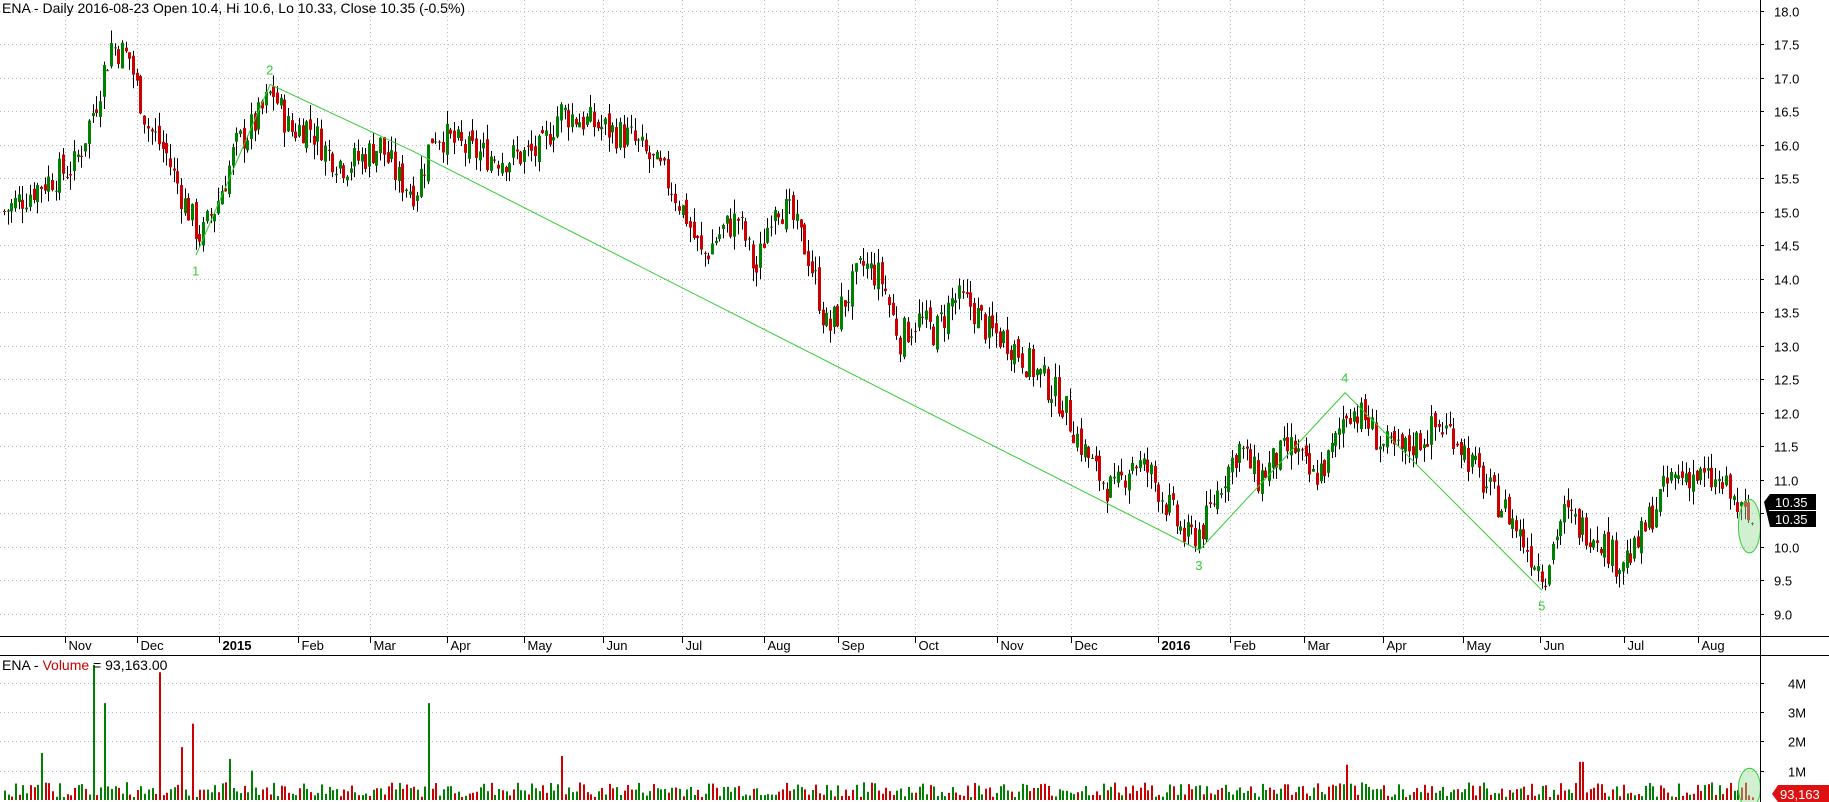 This screenshot has height=802, width=1829. Describe the element at coordinates (1013, 645) in the screenshot. I see `date-tick-label: Nov` at that location.